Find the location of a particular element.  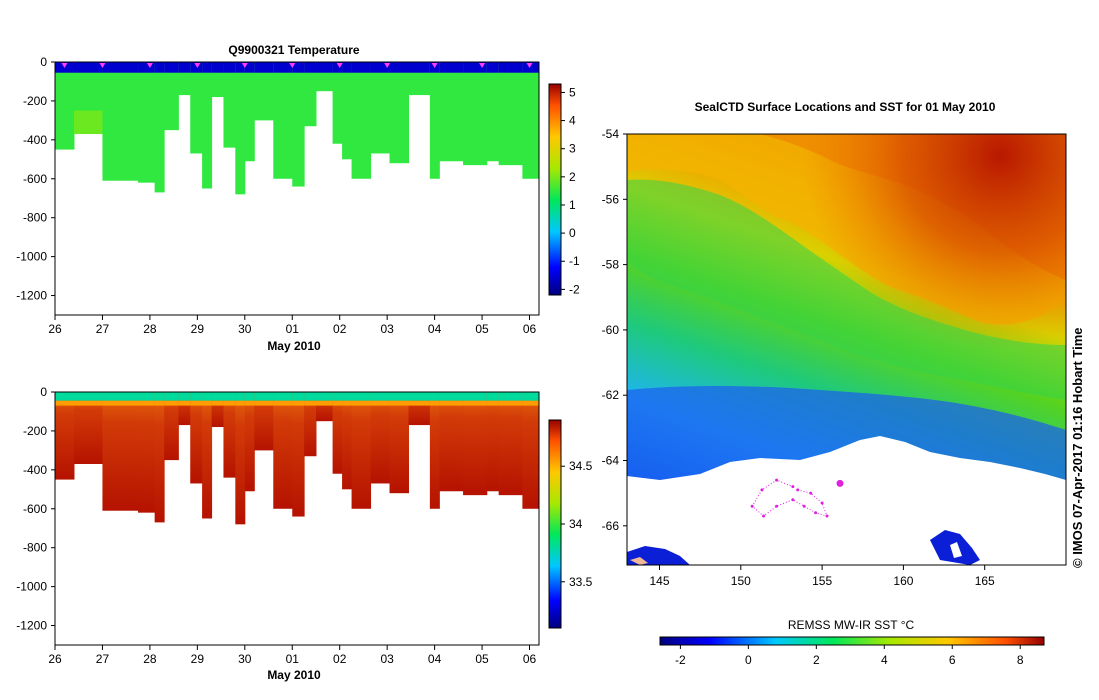

salinity-x-axis: 26 27 28 29 30 01 02 03 04 05 06 is located at coordinates (292, 655).